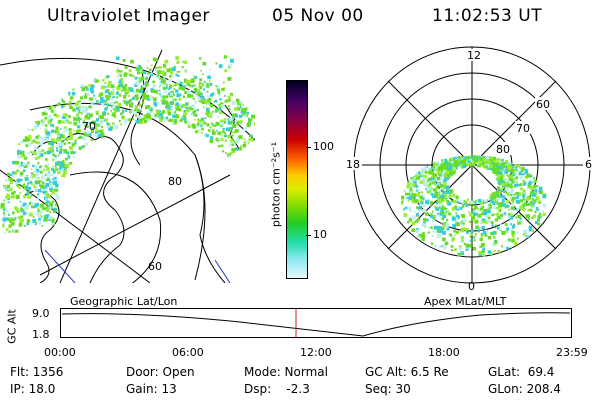 Image resolution: width=600 pixels, height=400 pixels. What do you see at coordinates (41, 334) in the screenshot?
I see `altitude-ytick: 1.8` at bounding box center [41, 334].